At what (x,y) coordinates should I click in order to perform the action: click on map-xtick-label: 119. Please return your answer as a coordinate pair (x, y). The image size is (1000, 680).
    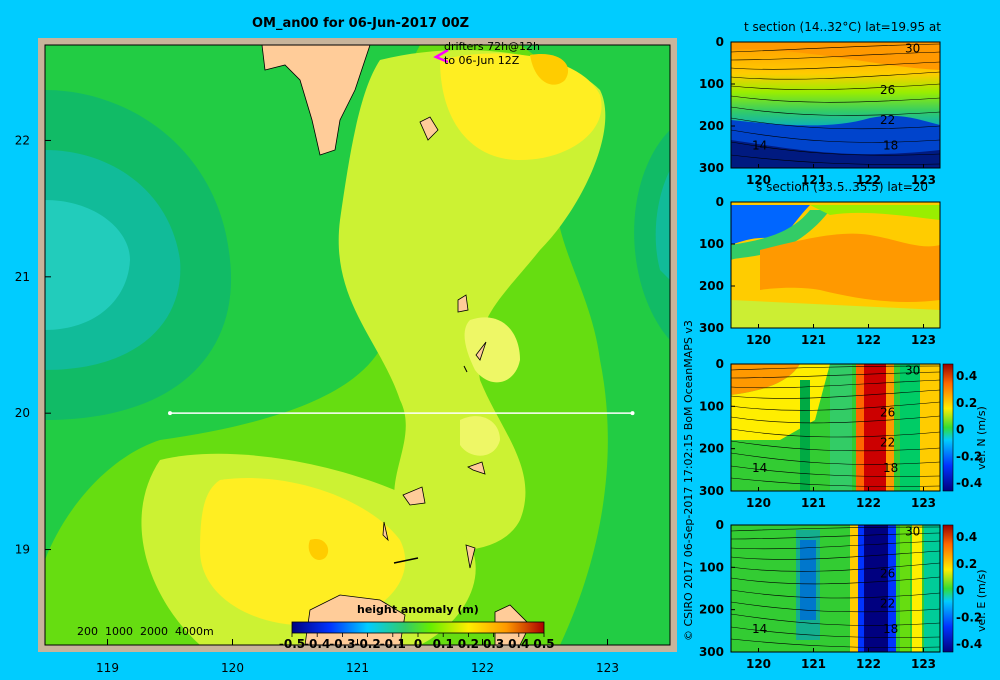
    Looking at the image, I should click on (107, 668).